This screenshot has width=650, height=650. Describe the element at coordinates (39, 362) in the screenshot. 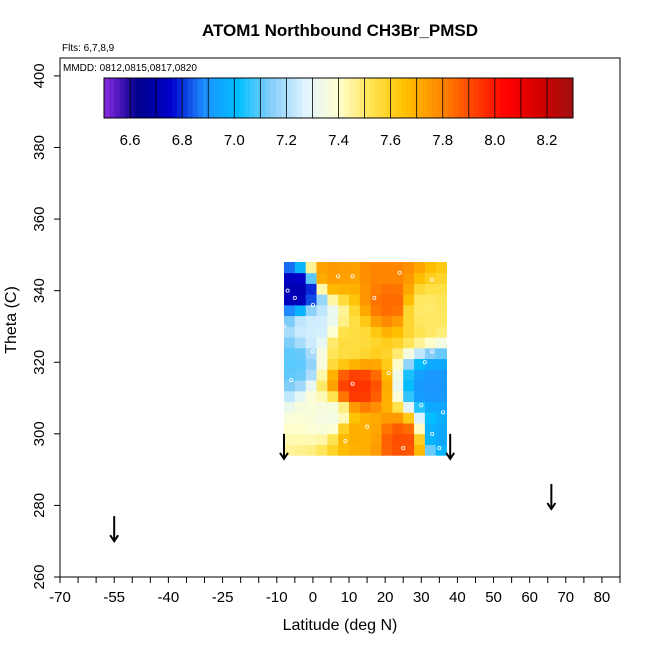

I see `y-tick-label: 320` at that location.